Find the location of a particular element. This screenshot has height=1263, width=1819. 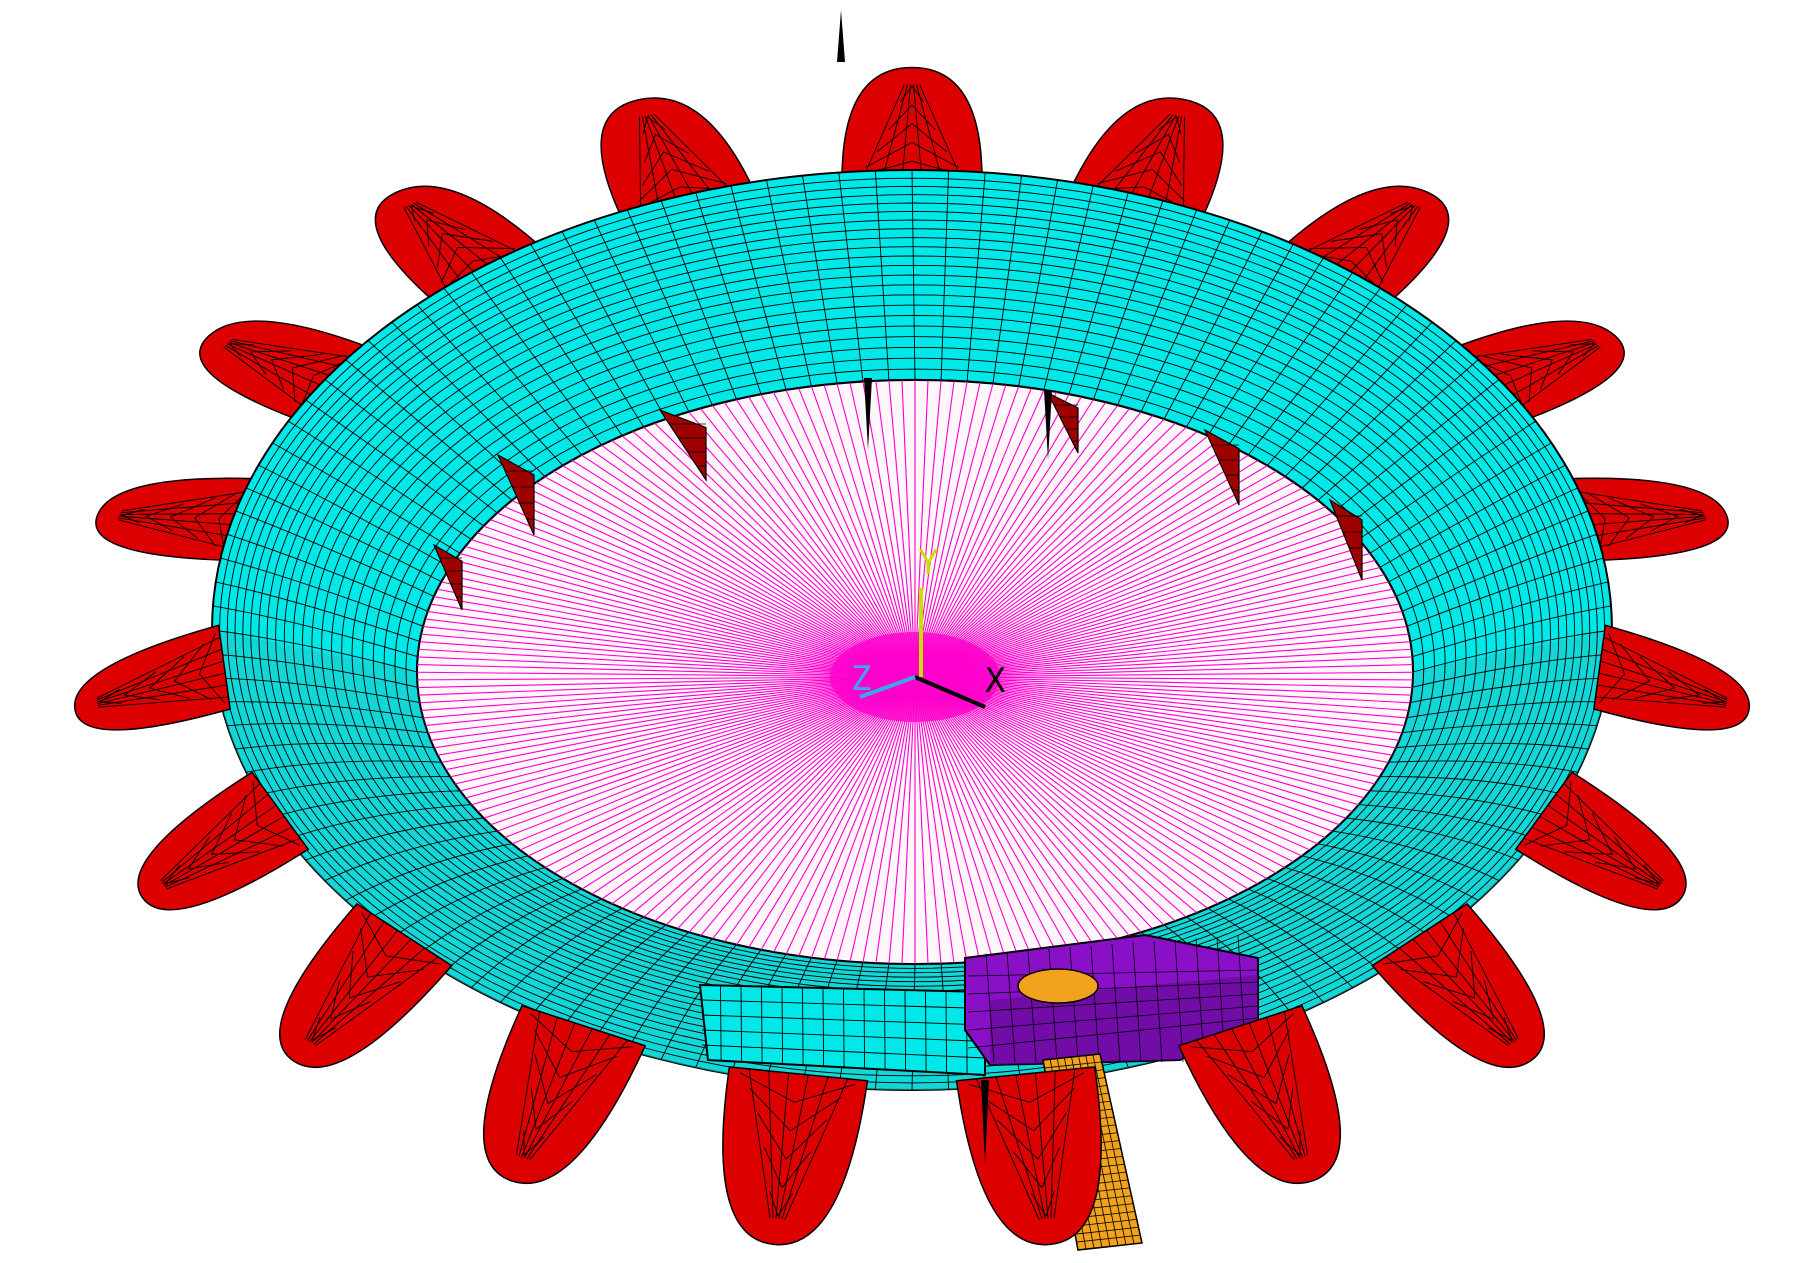

pipe-opening is located at coordinates (1058, 986).